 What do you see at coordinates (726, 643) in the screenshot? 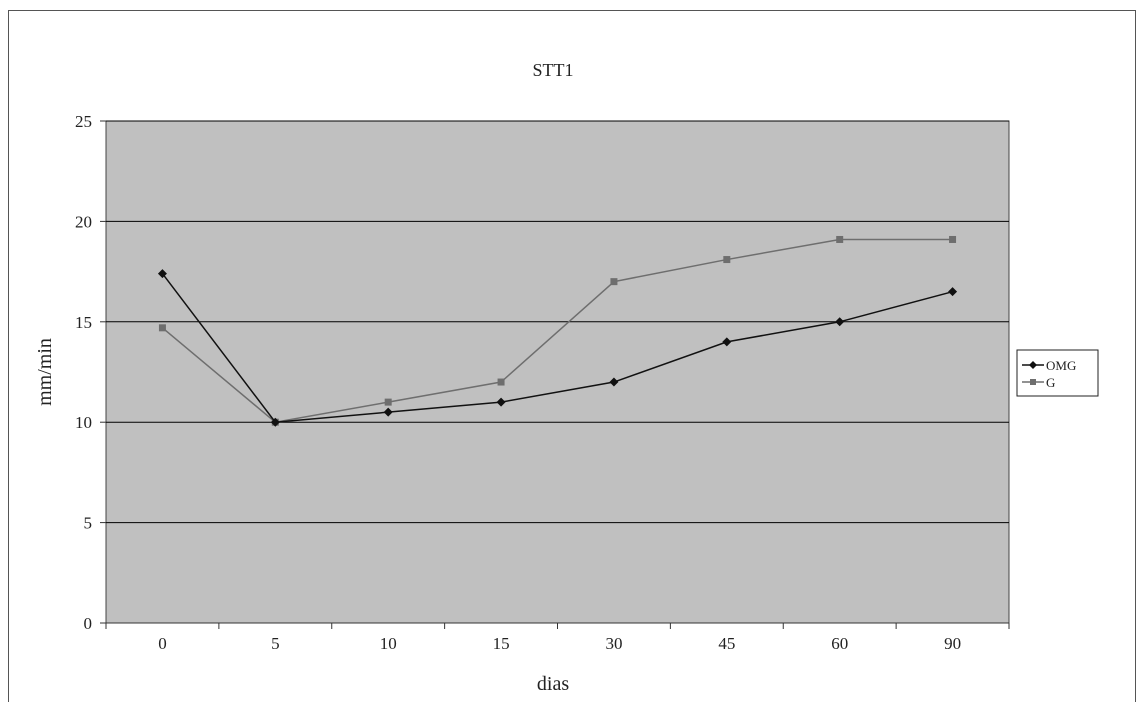
I see `x-tick-label: 45` at bounding box center [726, 643].